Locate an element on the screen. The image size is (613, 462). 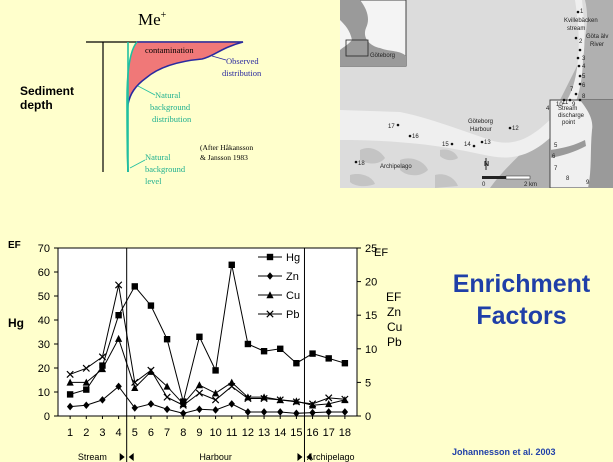
map-station-2: 2 is located at coordinates (581, 42).